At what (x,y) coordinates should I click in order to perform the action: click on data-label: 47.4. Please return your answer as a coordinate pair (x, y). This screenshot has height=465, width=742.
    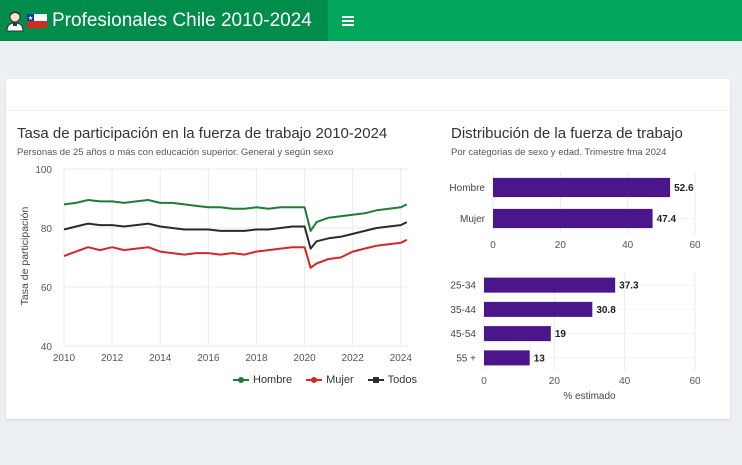
    Looking at the image, I should click on (667, 219).